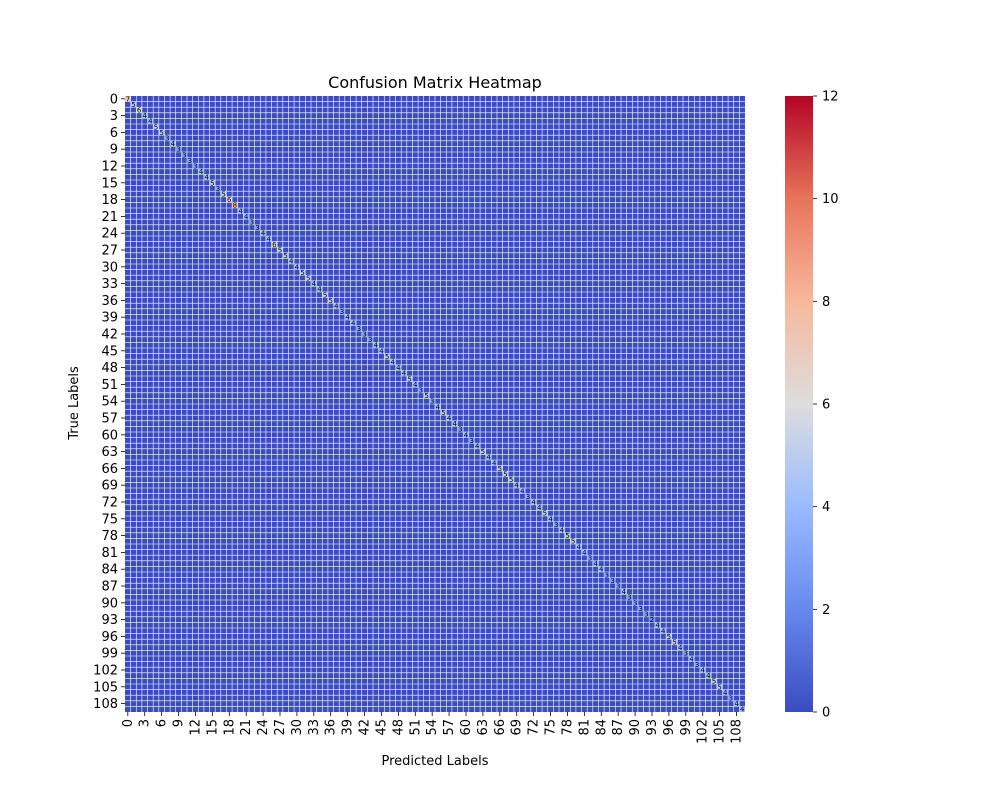 This screenshot has width=1000, height=800. What do you see at coordinates (109, 603) in the screenshot?
I see `y-tick-label: 90` at bounding box center [109, 603].